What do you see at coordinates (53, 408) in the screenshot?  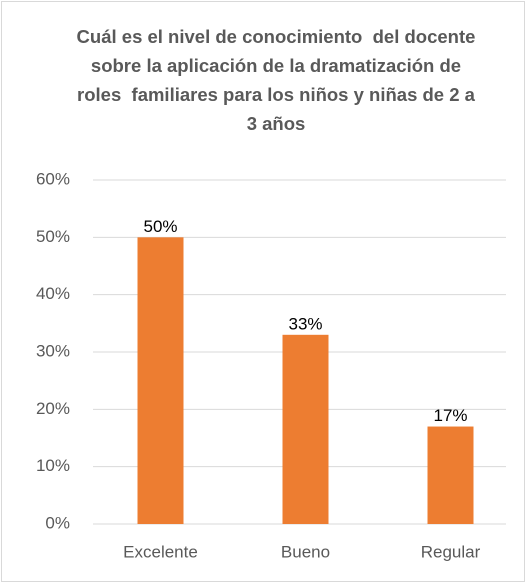 I see `y-tick-label: 20%` at bounding box center [53, 408].